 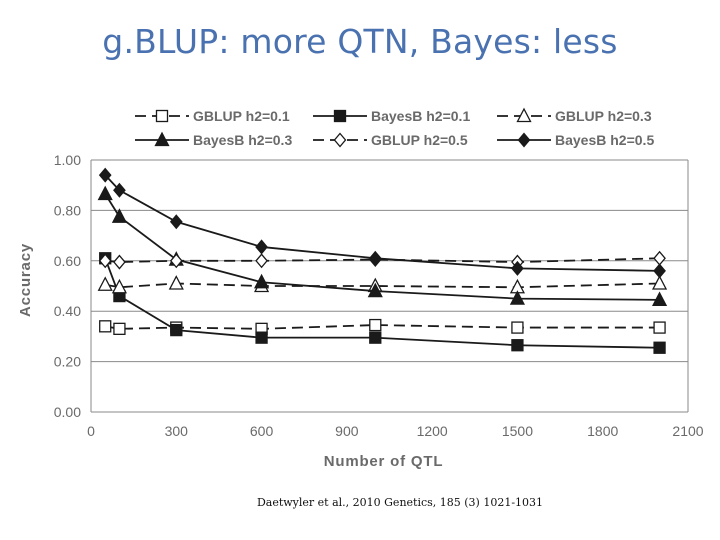 I want to click on legend-entry: BayesB h2=0.5, so click(x=575, y=140).